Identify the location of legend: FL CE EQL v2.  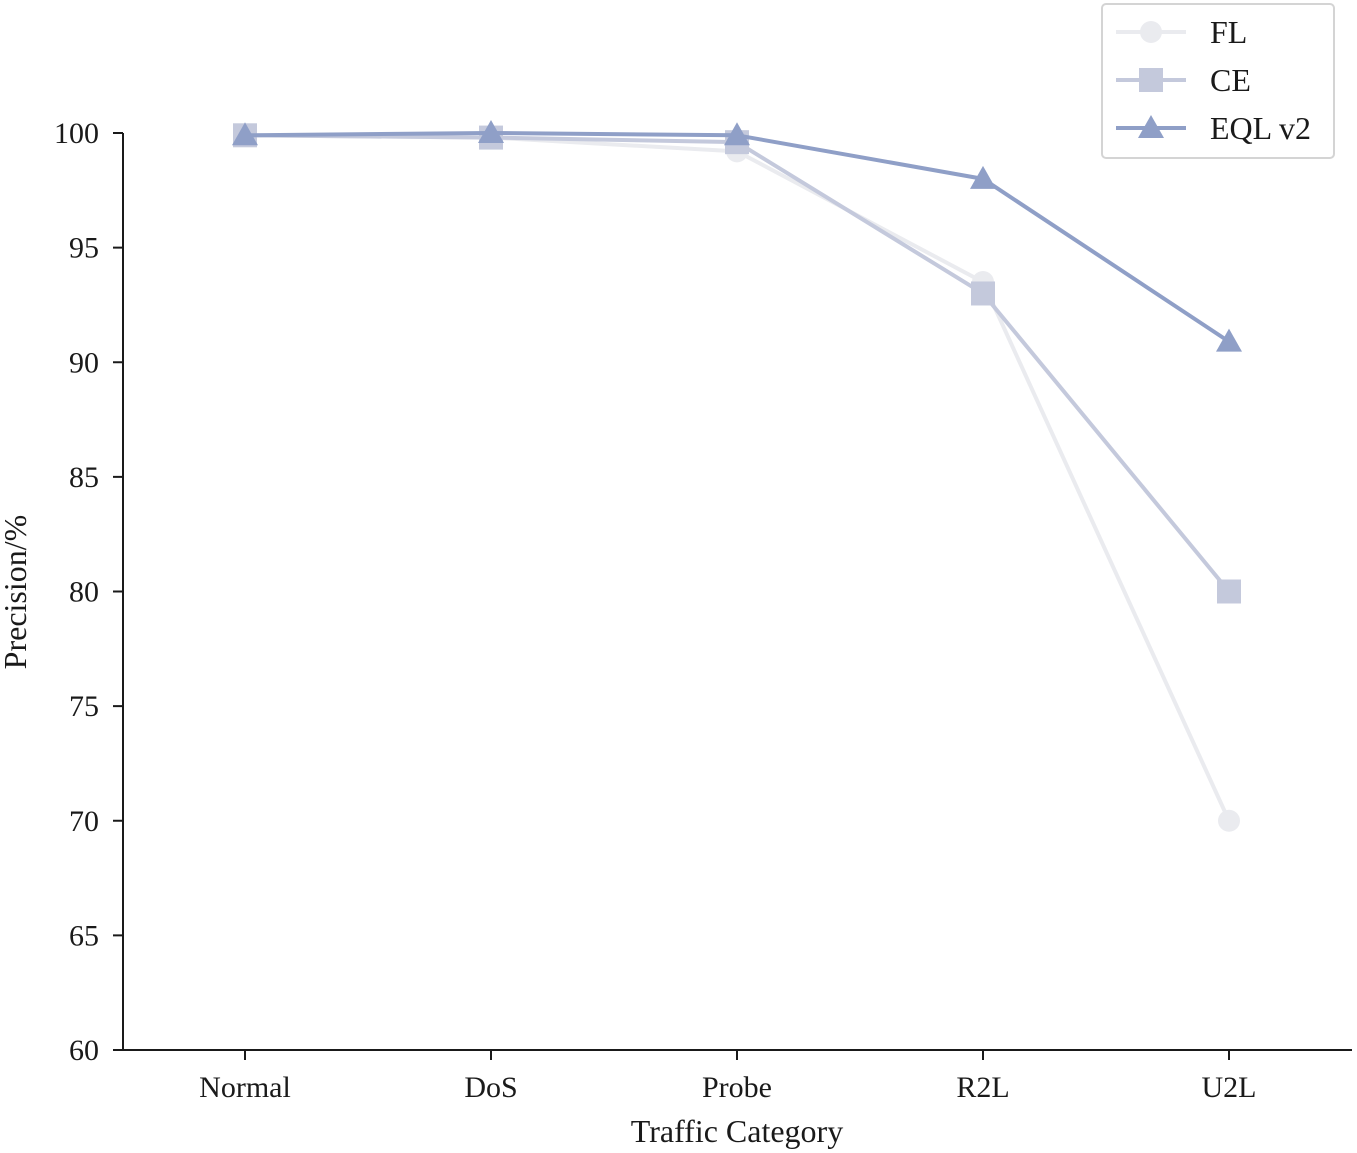
(1218, 81).